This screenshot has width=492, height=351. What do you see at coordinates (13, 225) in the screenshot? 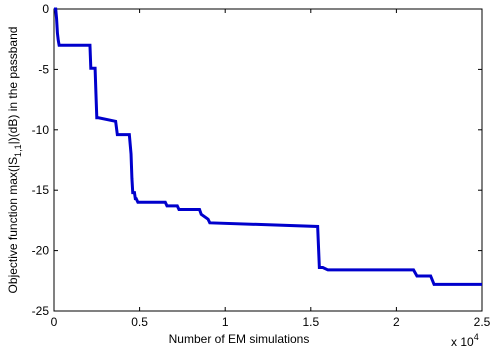
I see `y-label-prefix: Objective function max(|S` at bounding box center [13, 225].